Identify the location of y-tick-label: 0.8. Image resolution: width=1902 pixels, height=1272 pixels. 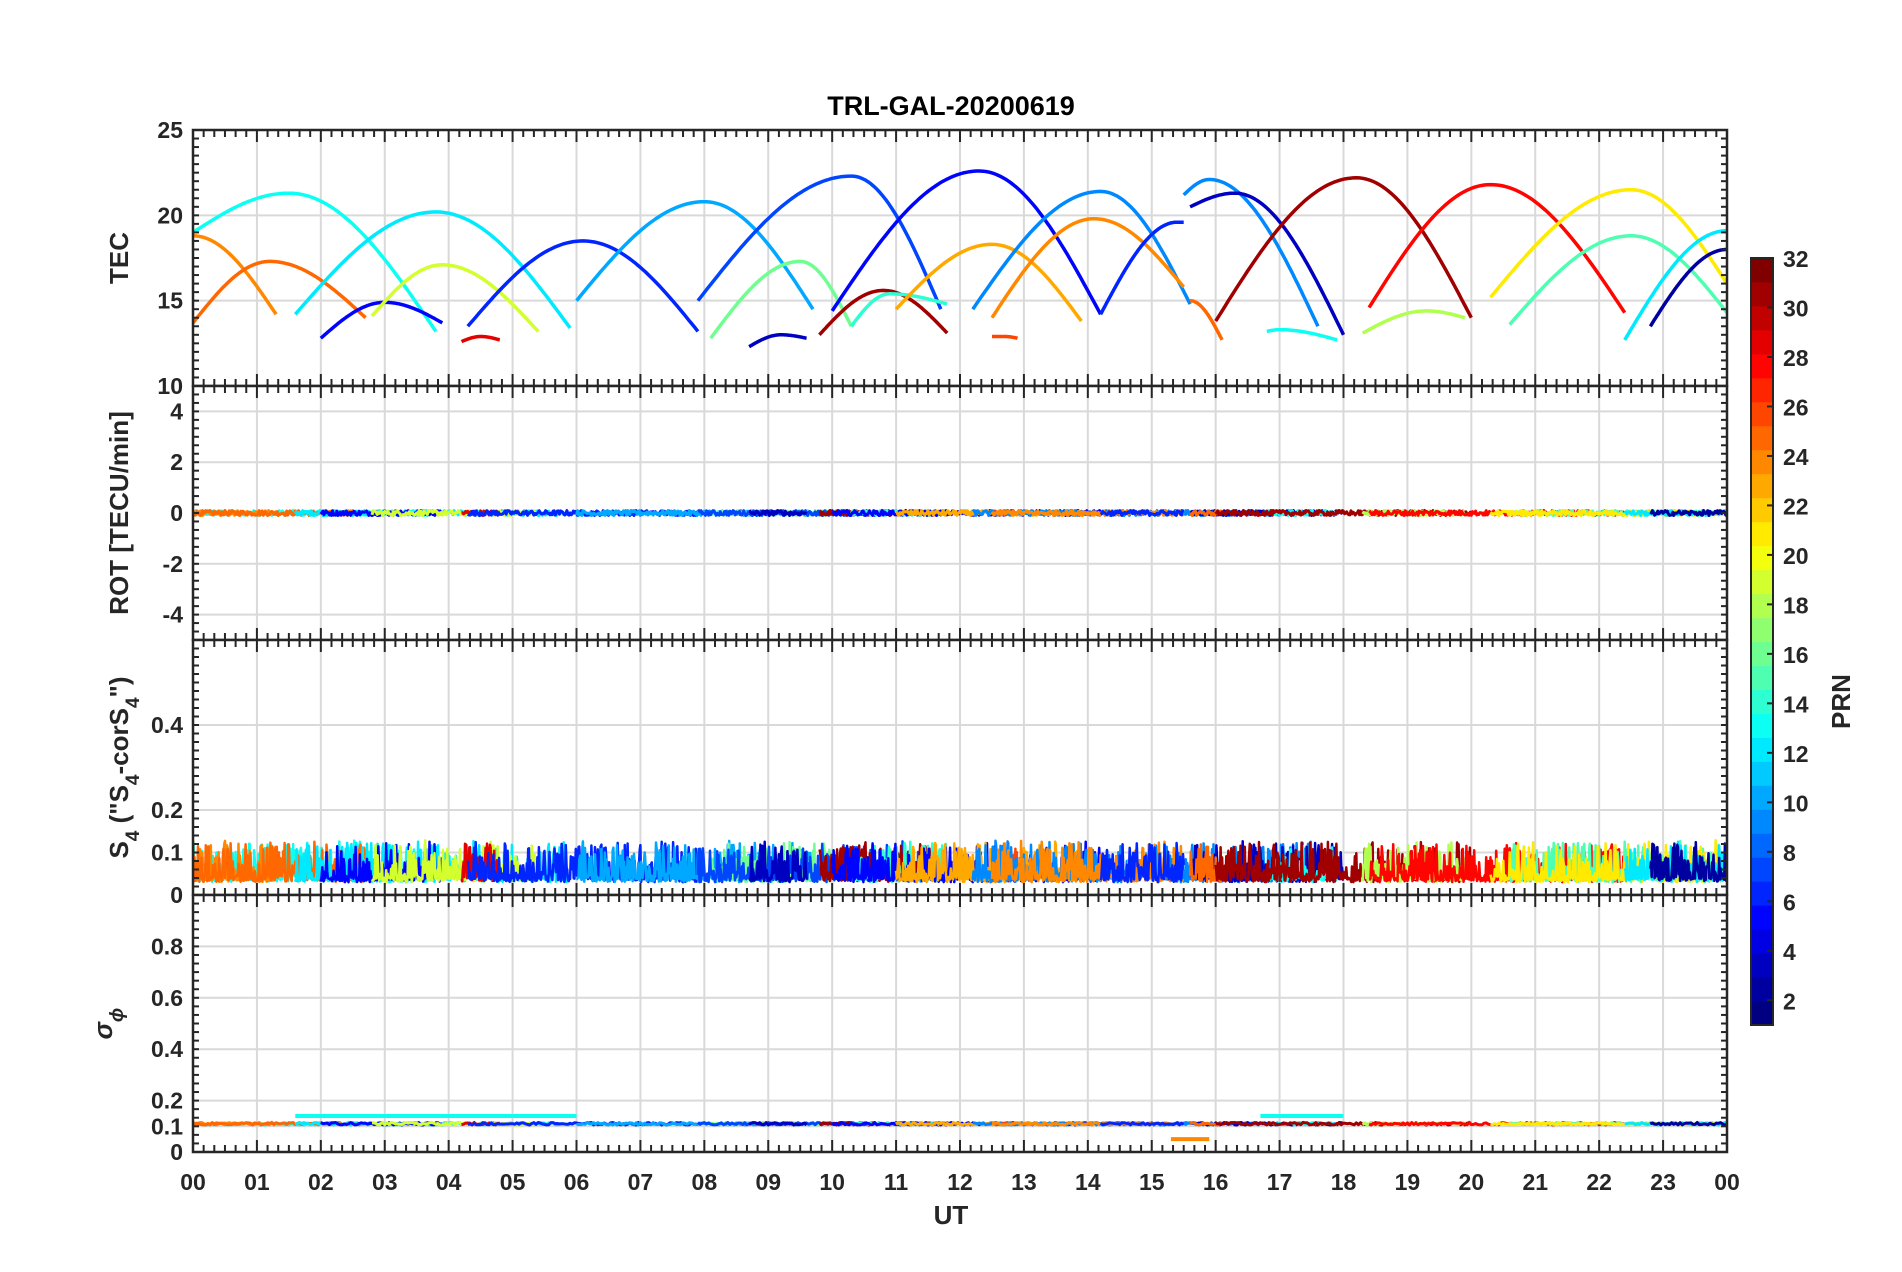
(167, 946).